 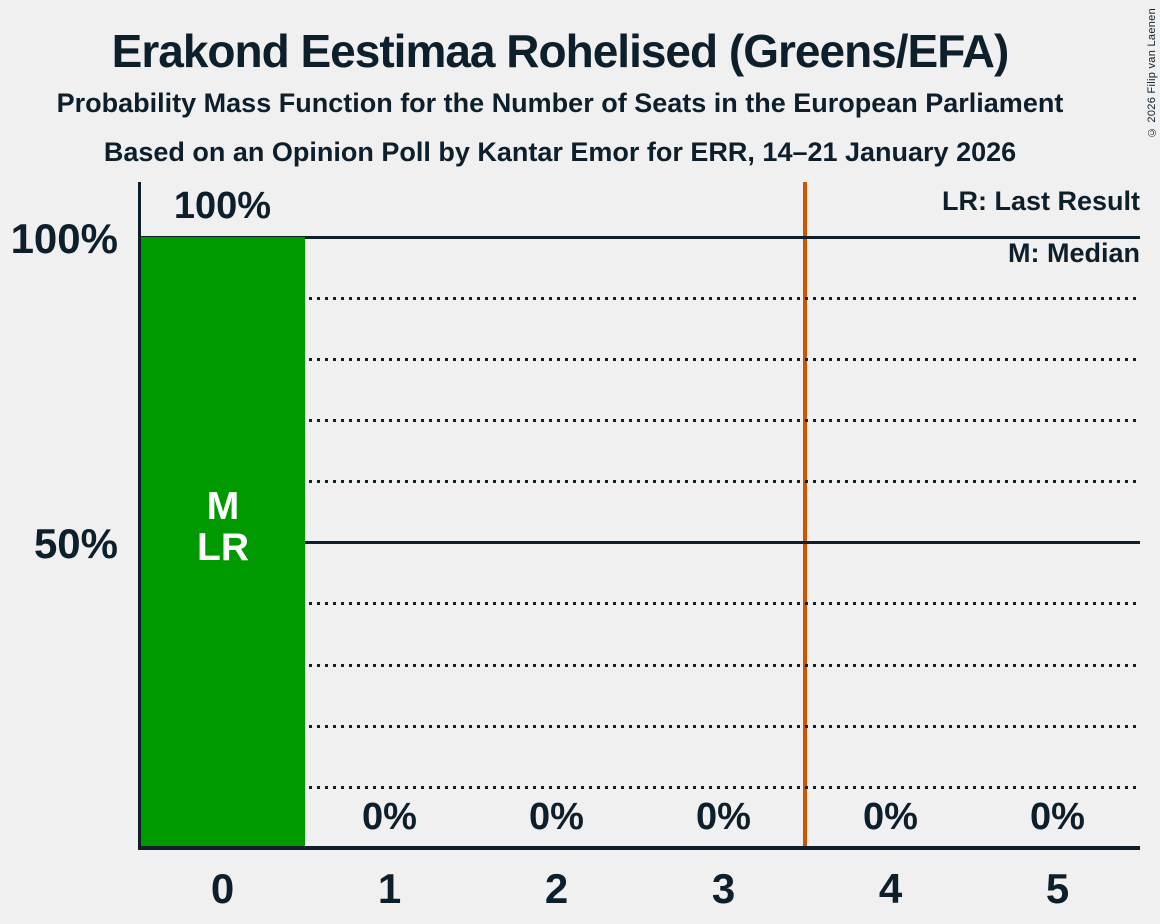 What do you see at coordinates (723, 817) in the screenshot?
I see `bar-value-label-3: 0%` at bounding box center [723, 817].